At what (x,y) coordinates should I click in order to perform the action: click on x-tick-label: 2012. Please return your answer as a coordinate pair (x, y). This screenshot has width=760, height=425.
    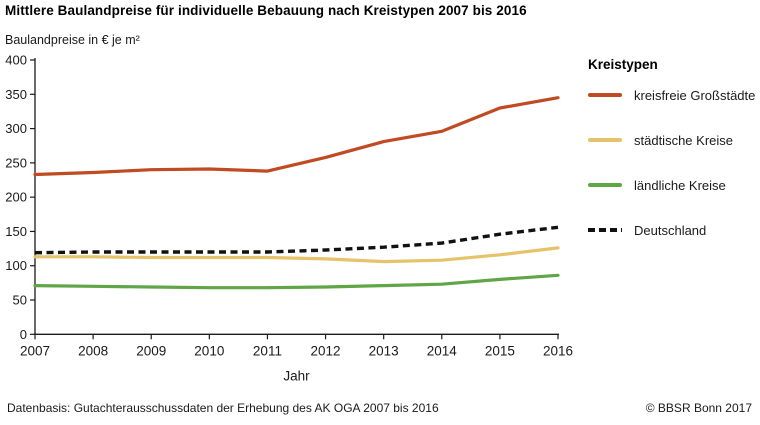
    Looking at the image, I should click on (326, 350).